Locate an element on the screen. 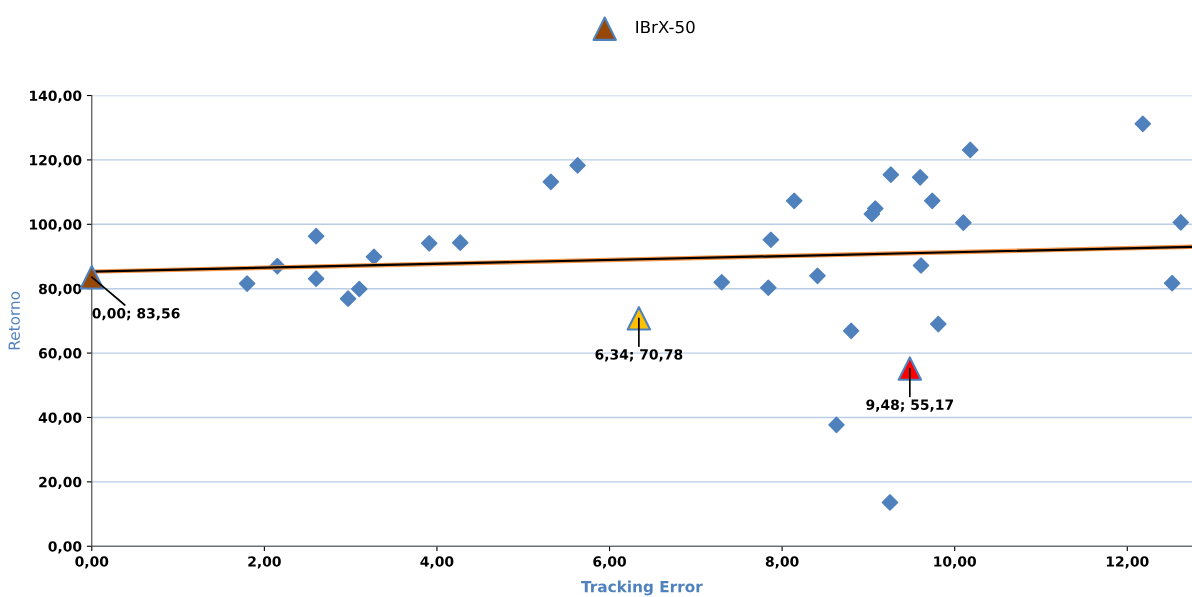  y-tick-label: 120,00 is located at coordinates (56, 161).